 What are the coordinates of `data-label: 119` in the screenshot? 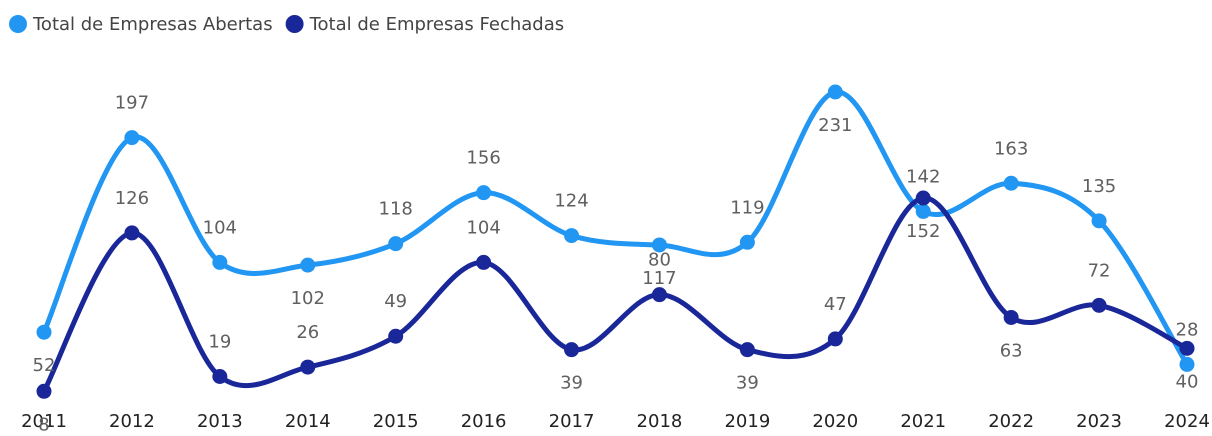 It's located at (747, 207).